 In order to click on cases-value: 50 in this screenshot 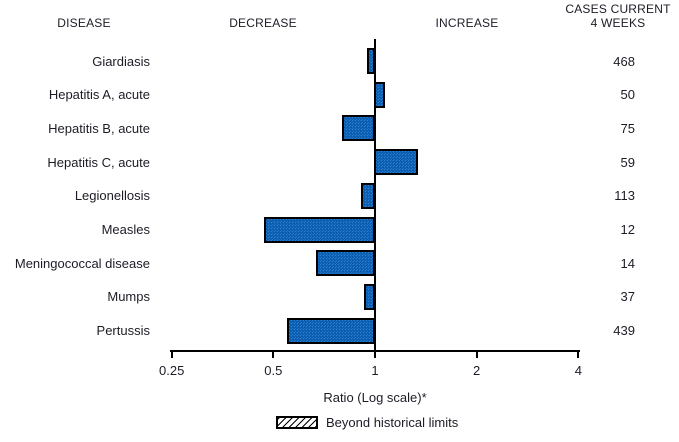, I will do `click(627, 95)`.